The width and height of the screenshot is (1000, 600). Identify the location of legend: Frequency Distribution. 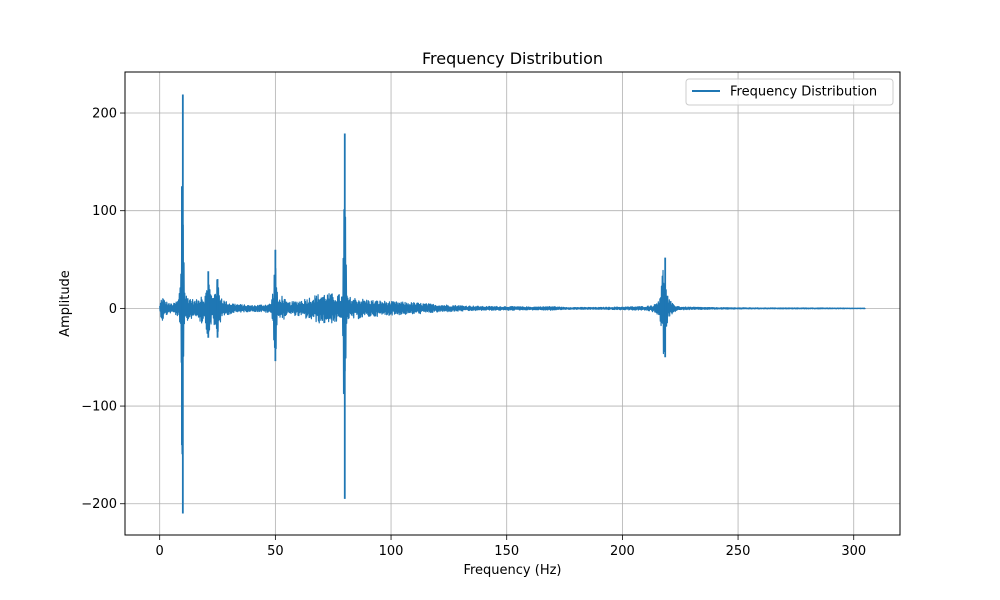
(789, 92).